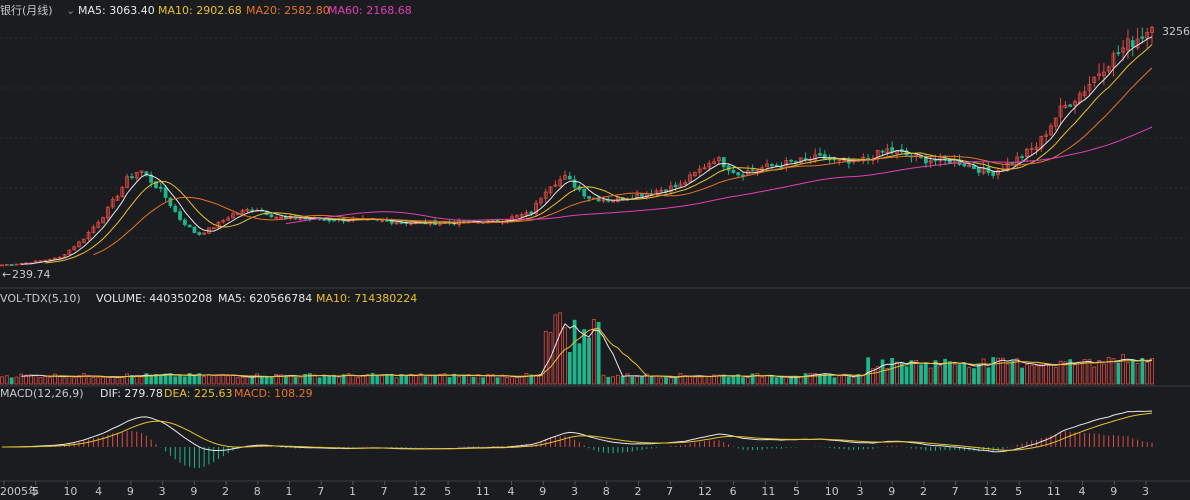  Describe the element at coordinates (273, 393) in the screenshot. I see `macd-value-label: MACD: 108.29` at that location.